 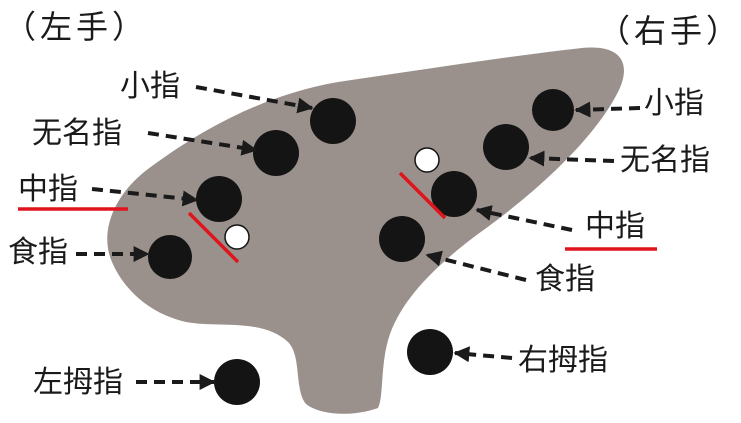 What do you see at coordinates (454, 194) in the screenshot?
I see `hole-right-middle` at bounding box center [454, 194].